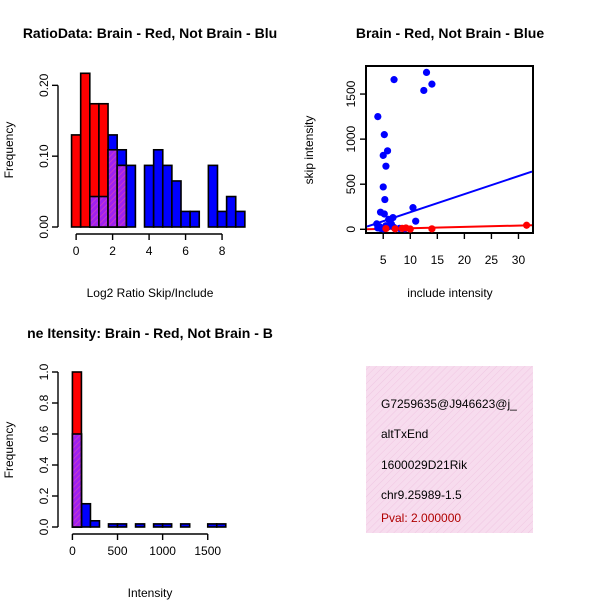 The height and width of the screenshot is (600, 600). I want to click on ratio-x-tick-label: 2, so click(112, 251).